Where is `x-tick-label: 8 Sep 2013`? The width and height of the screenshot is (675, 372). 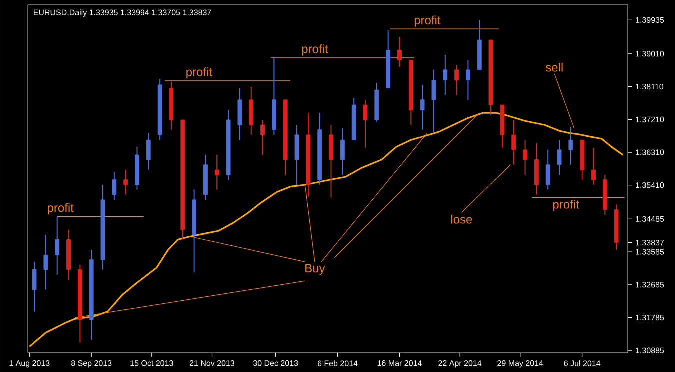 x-tick-label: 8 Sep 2013 is located at coordinates (91, 364).